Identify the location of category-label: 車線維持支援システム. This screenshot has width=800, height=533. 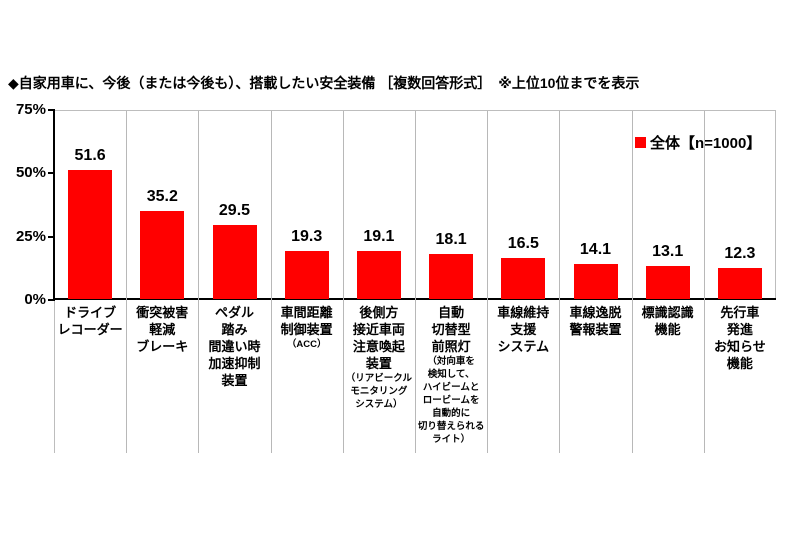
(523, 329).